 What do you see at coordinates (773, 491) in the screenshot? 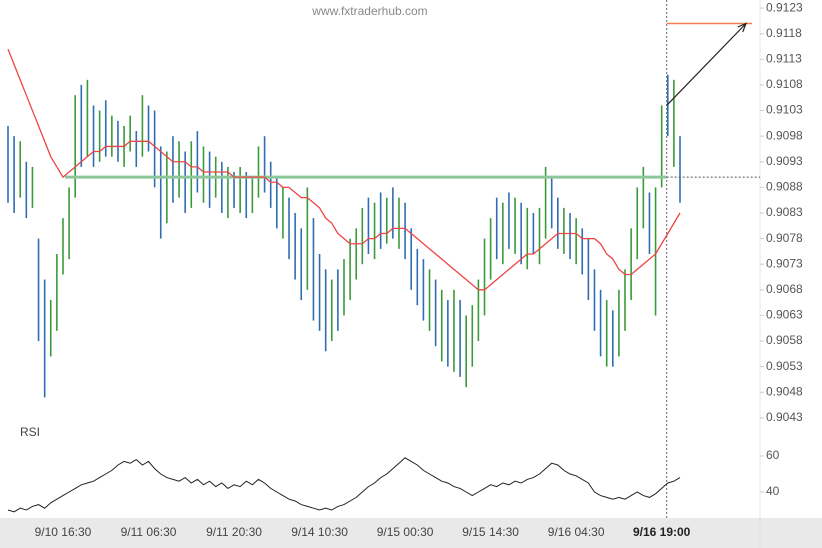
I see `rsi-tick-label: 40` at bounding box center [773, 491].